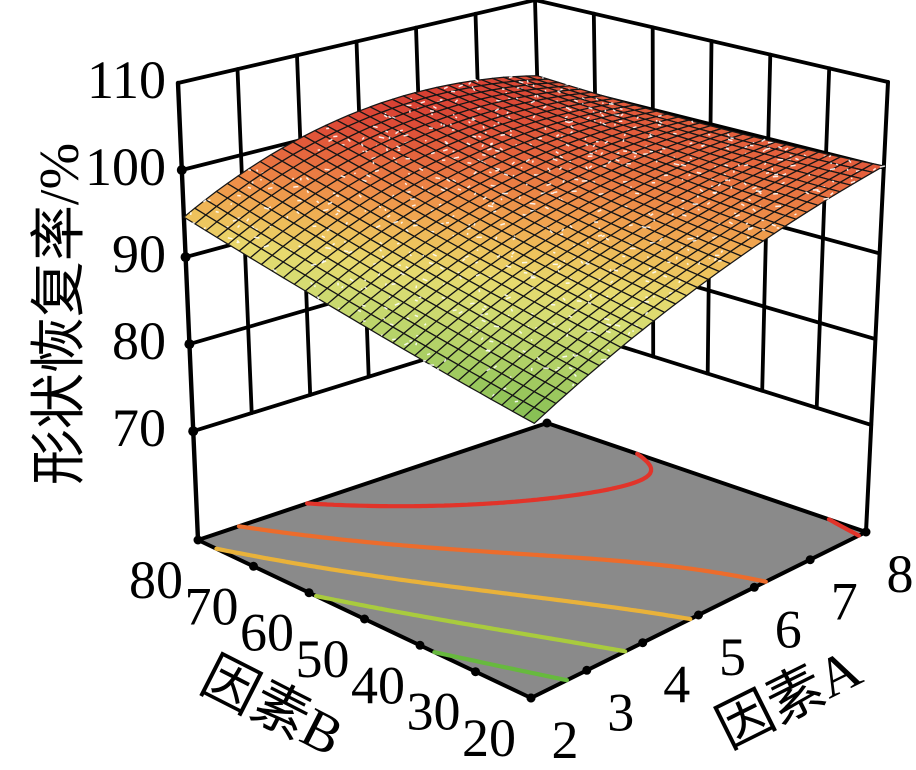 The width and height of the screenshot is (916, 770). Describe the element at coordinates (453, 584) in the screenshot. I see `contour-line-z94` at that location.